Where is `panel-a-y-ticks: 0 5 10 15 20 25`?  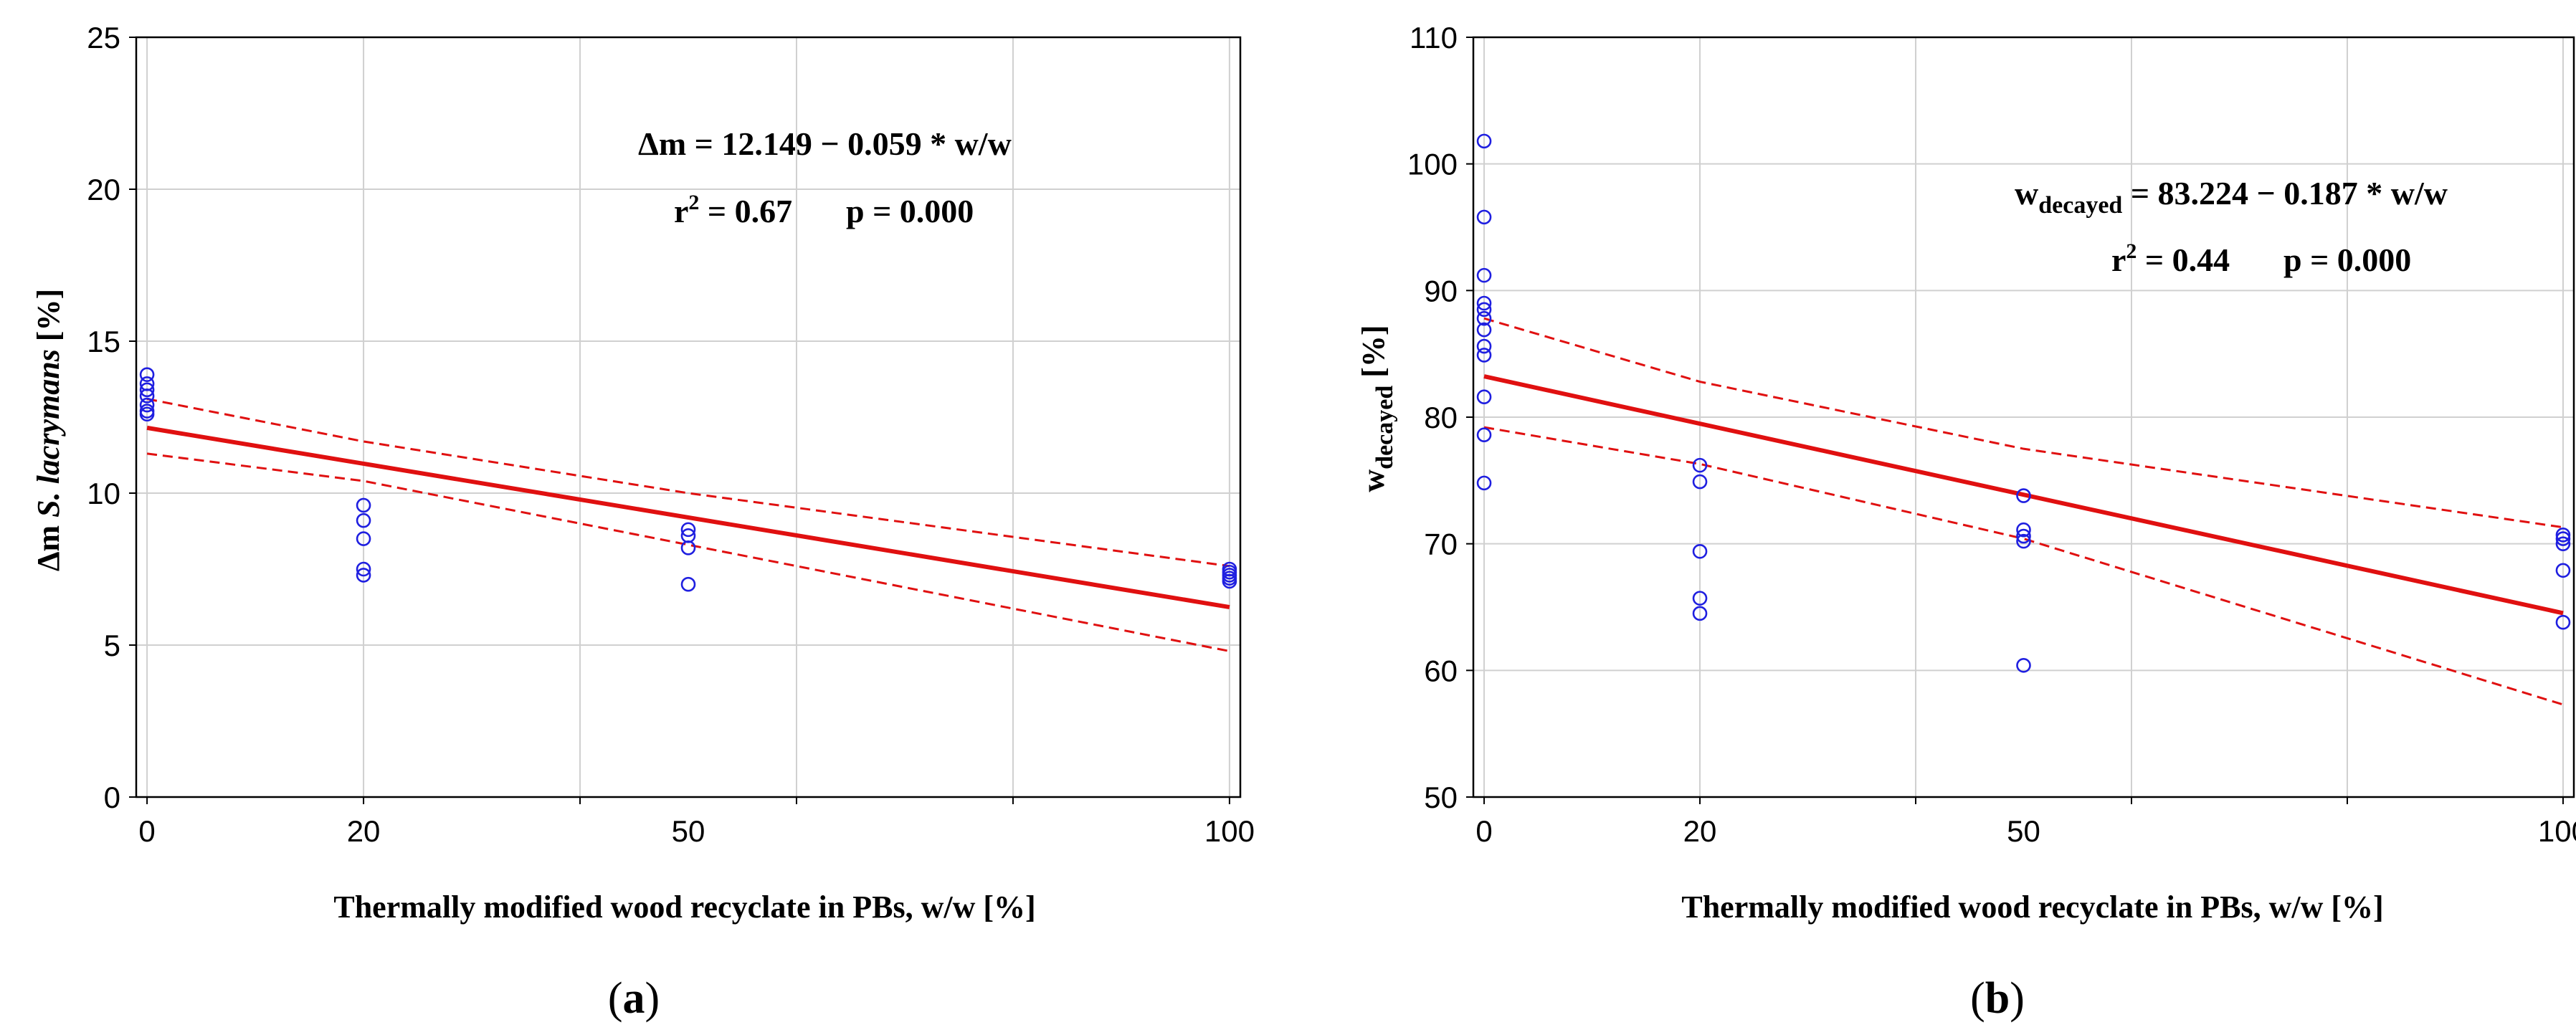 panel-a-y-ticks: 0 5 10 15 20 25 is located at coordinates (111, 417).